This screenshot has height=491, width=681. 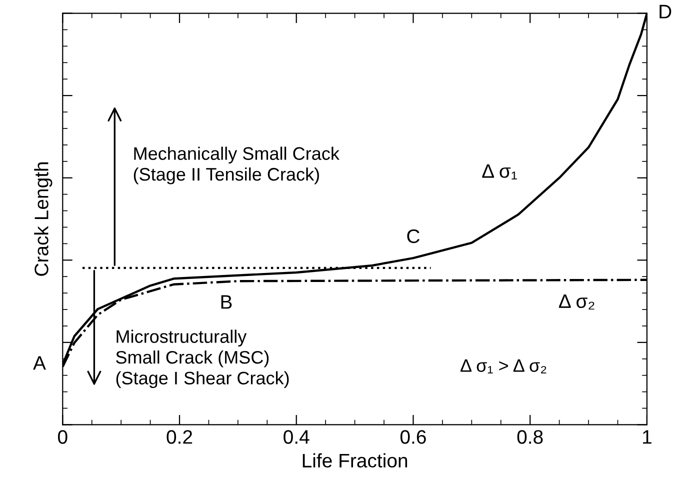 What do you see at coordinates (499, 172) in the screenshot?
I see `annotation: Δ σ₁` at bounding box center [499, 172].